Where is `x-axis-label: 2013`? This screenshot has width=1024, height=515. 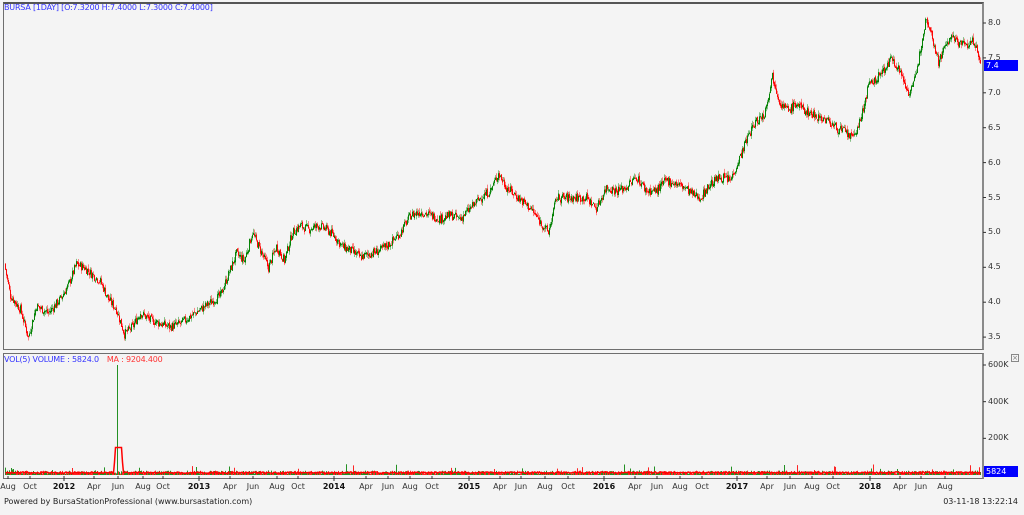
x-axis-label: 2013 is located at coordinates (199, 486).